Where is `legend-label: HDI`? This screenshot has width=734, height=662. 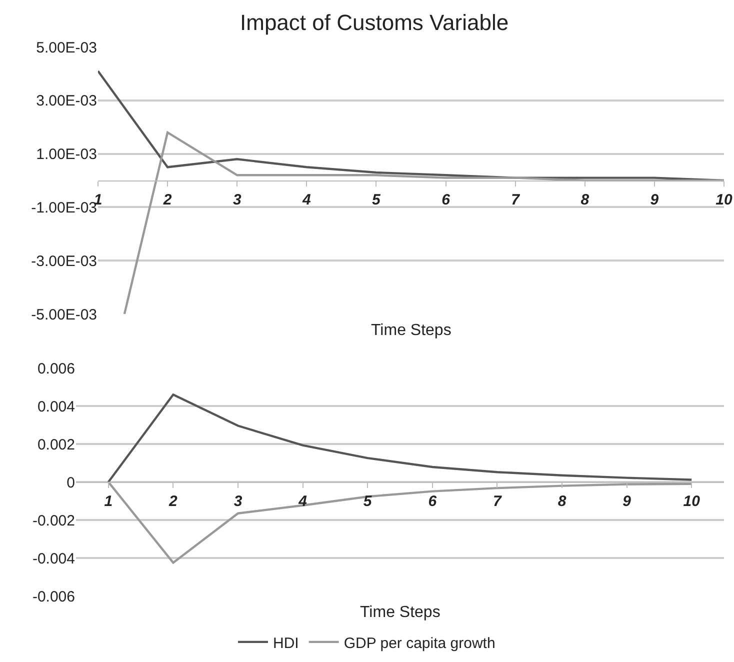 legend-label: HDI is located at coordinates (286, 643).